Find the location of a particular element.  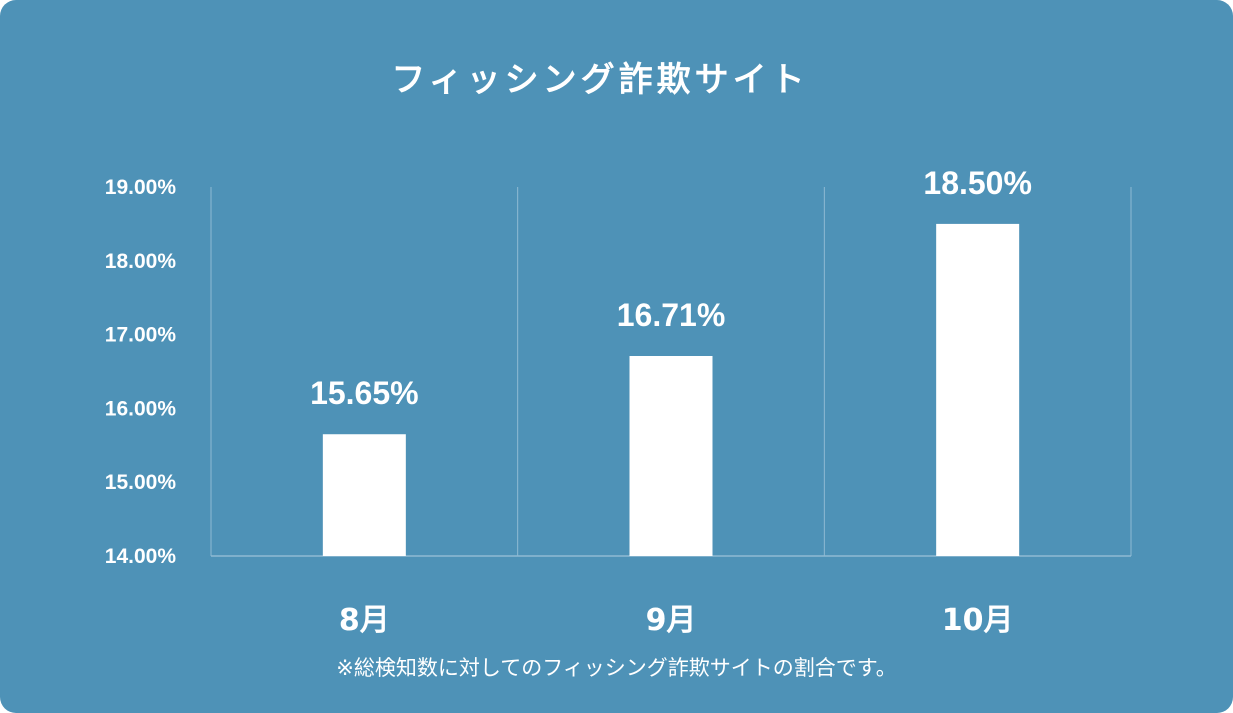

x-tick-label: 10月 is located at coordinates (978, 620).